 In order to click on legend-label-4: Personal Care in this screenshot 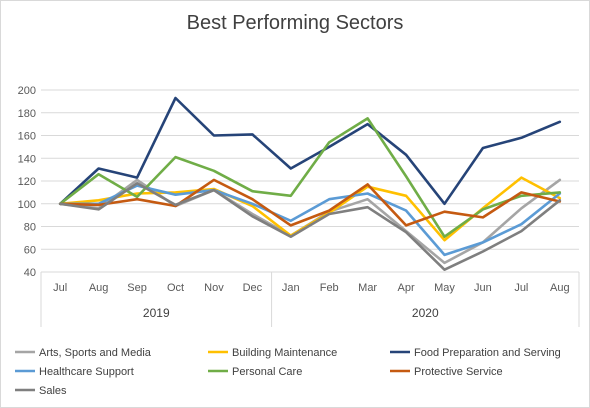, I will do `click(267, 372)`.